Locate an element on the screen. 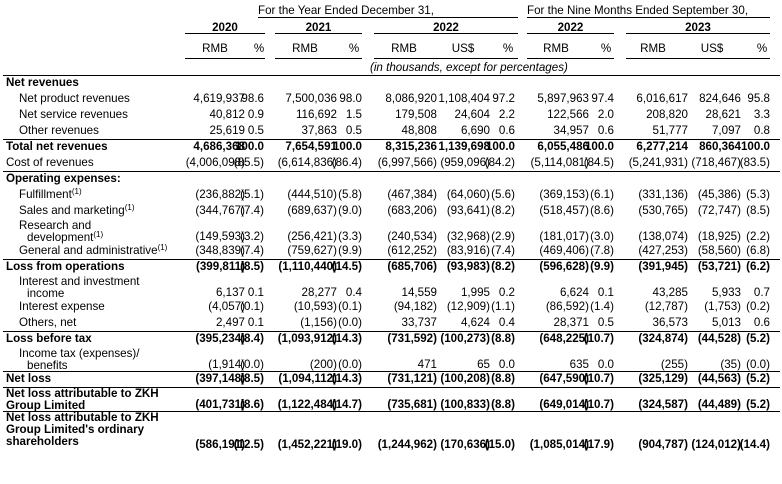 The height and width of the screenshot is (484, 782). row-label-text: Research and is located at coordinates (55, 225).